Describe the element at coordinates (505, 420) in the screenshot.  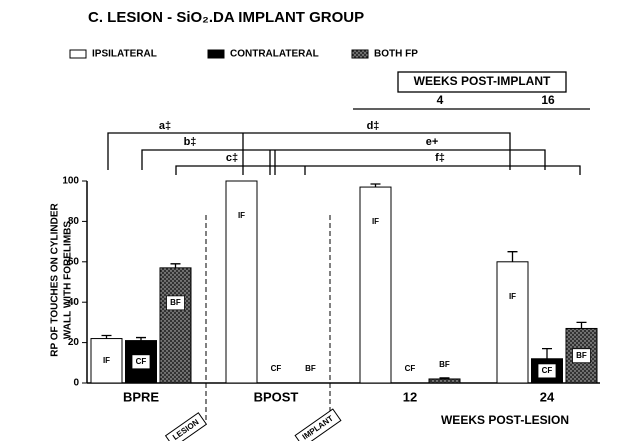
I see `x-axis-label: WEEKS POST-LESION` at that location.